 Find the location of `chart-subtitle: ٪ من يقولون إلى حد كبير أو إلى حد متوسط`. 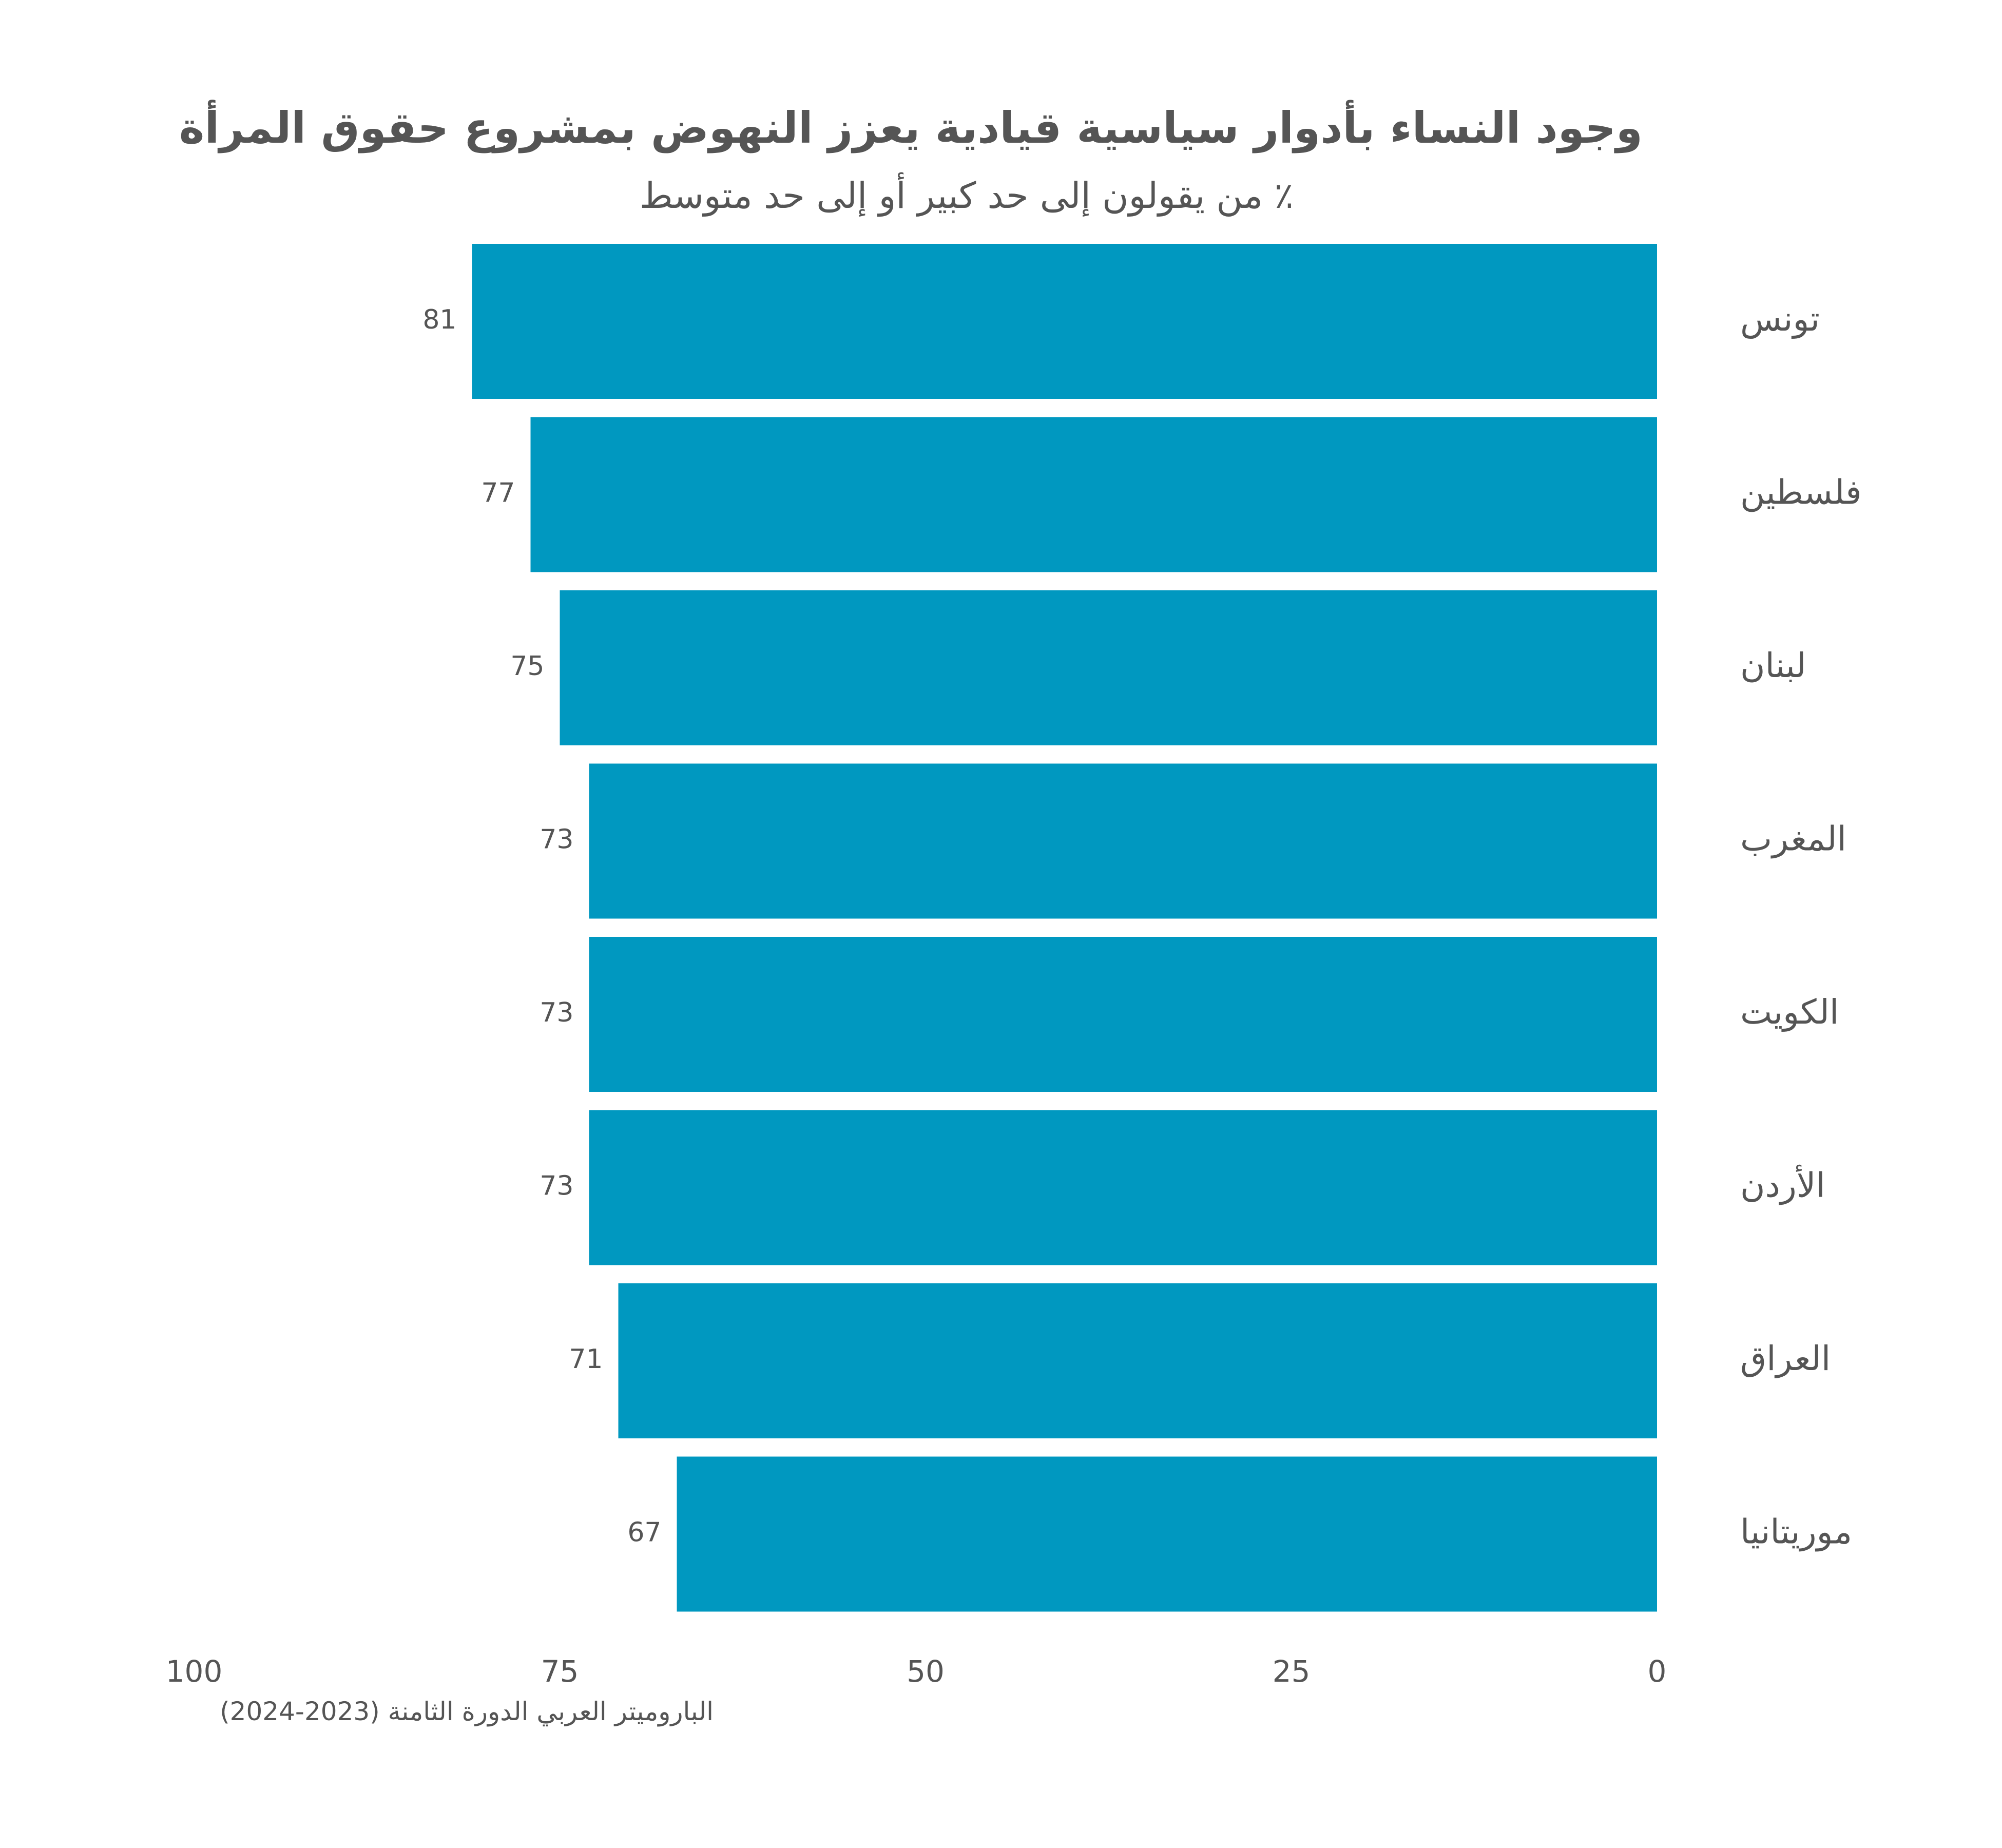

chart-subtitle: ٪ من يقولون إلى حد كبير أو إلى حد متوسط is located at coordinates (966, 196).